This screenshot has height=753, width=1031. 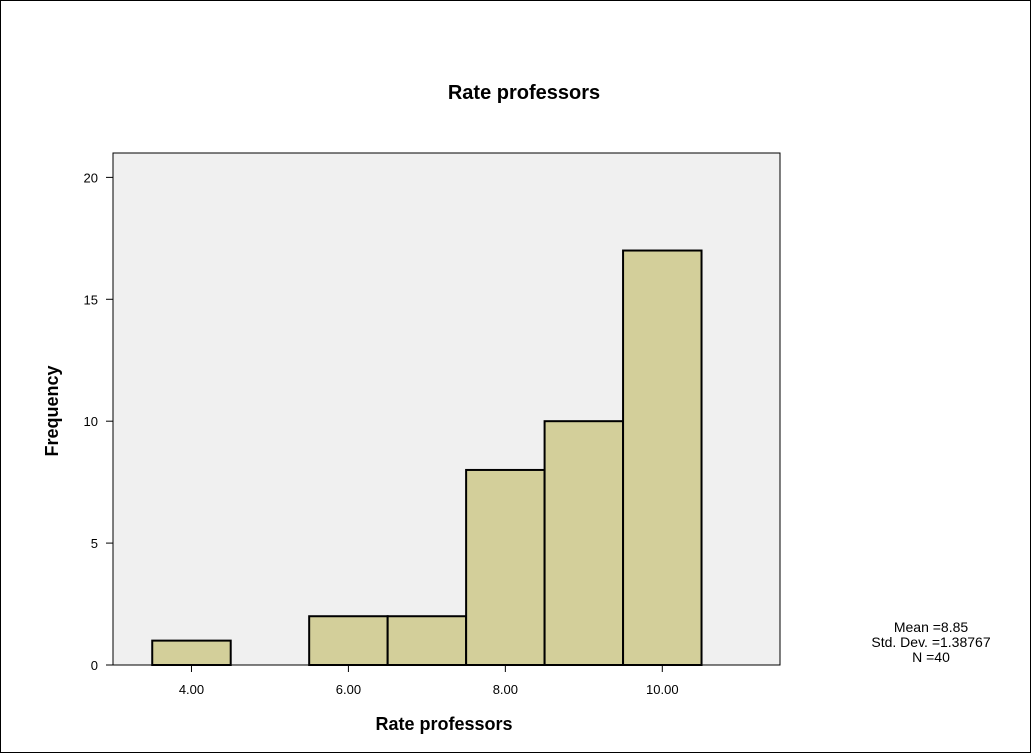 I want to click on y-tick-label: 20, so click(x=91, y=177).